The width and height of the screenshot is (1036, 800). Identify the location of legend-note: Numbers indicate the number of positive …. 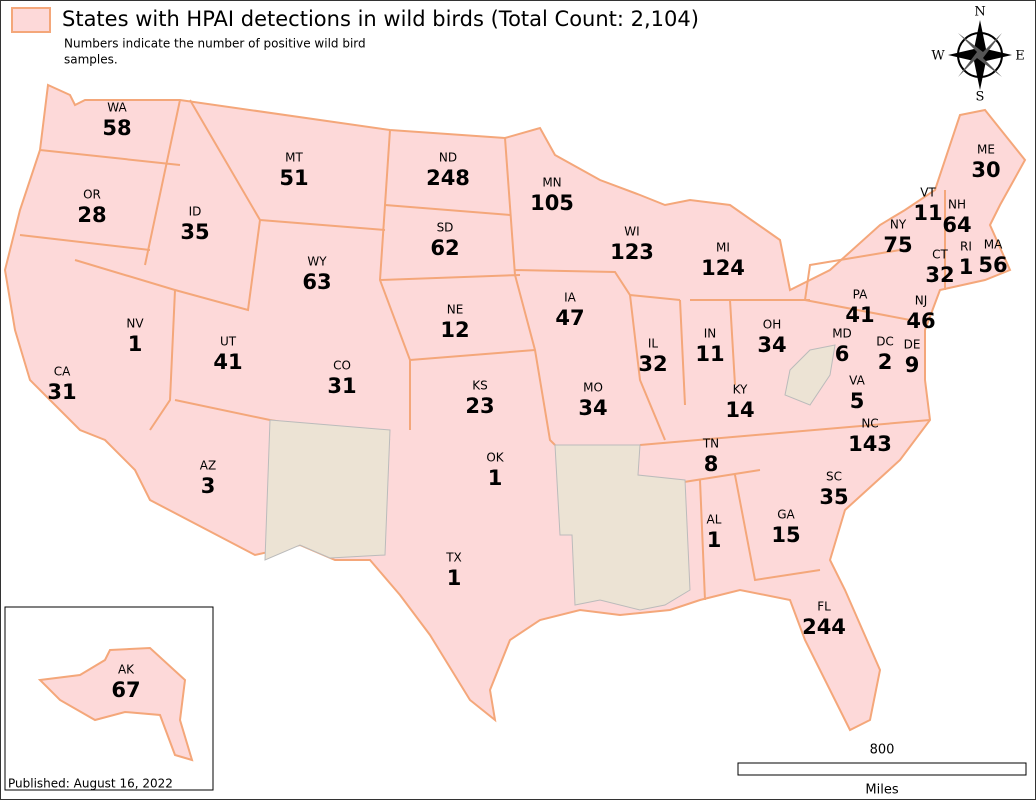
(215, 44).